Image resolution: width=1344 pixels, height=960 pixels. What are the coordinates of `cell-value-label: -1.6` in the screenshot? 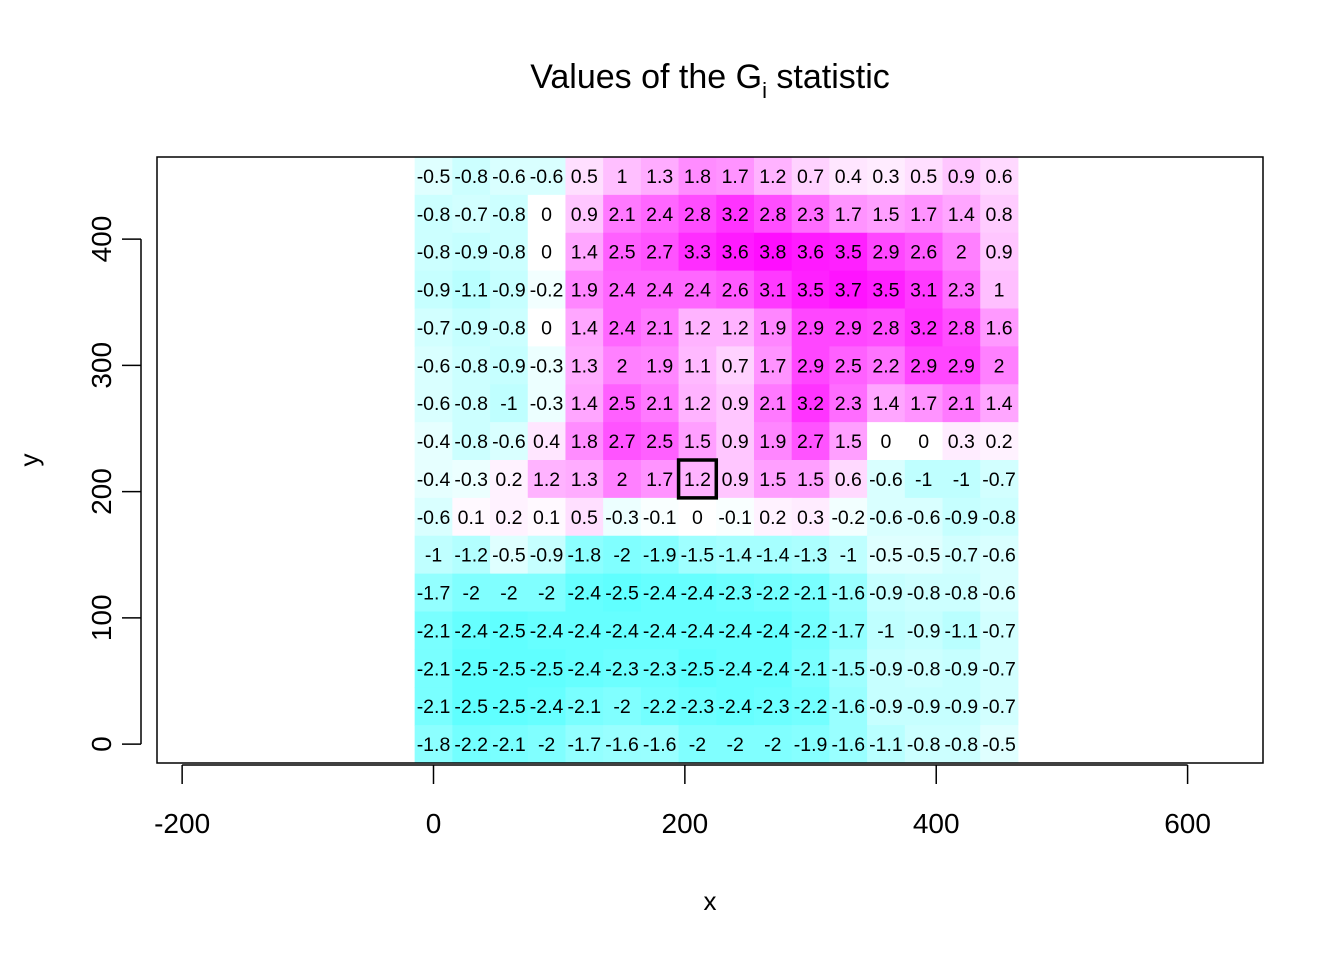 It's located at (622, 745).